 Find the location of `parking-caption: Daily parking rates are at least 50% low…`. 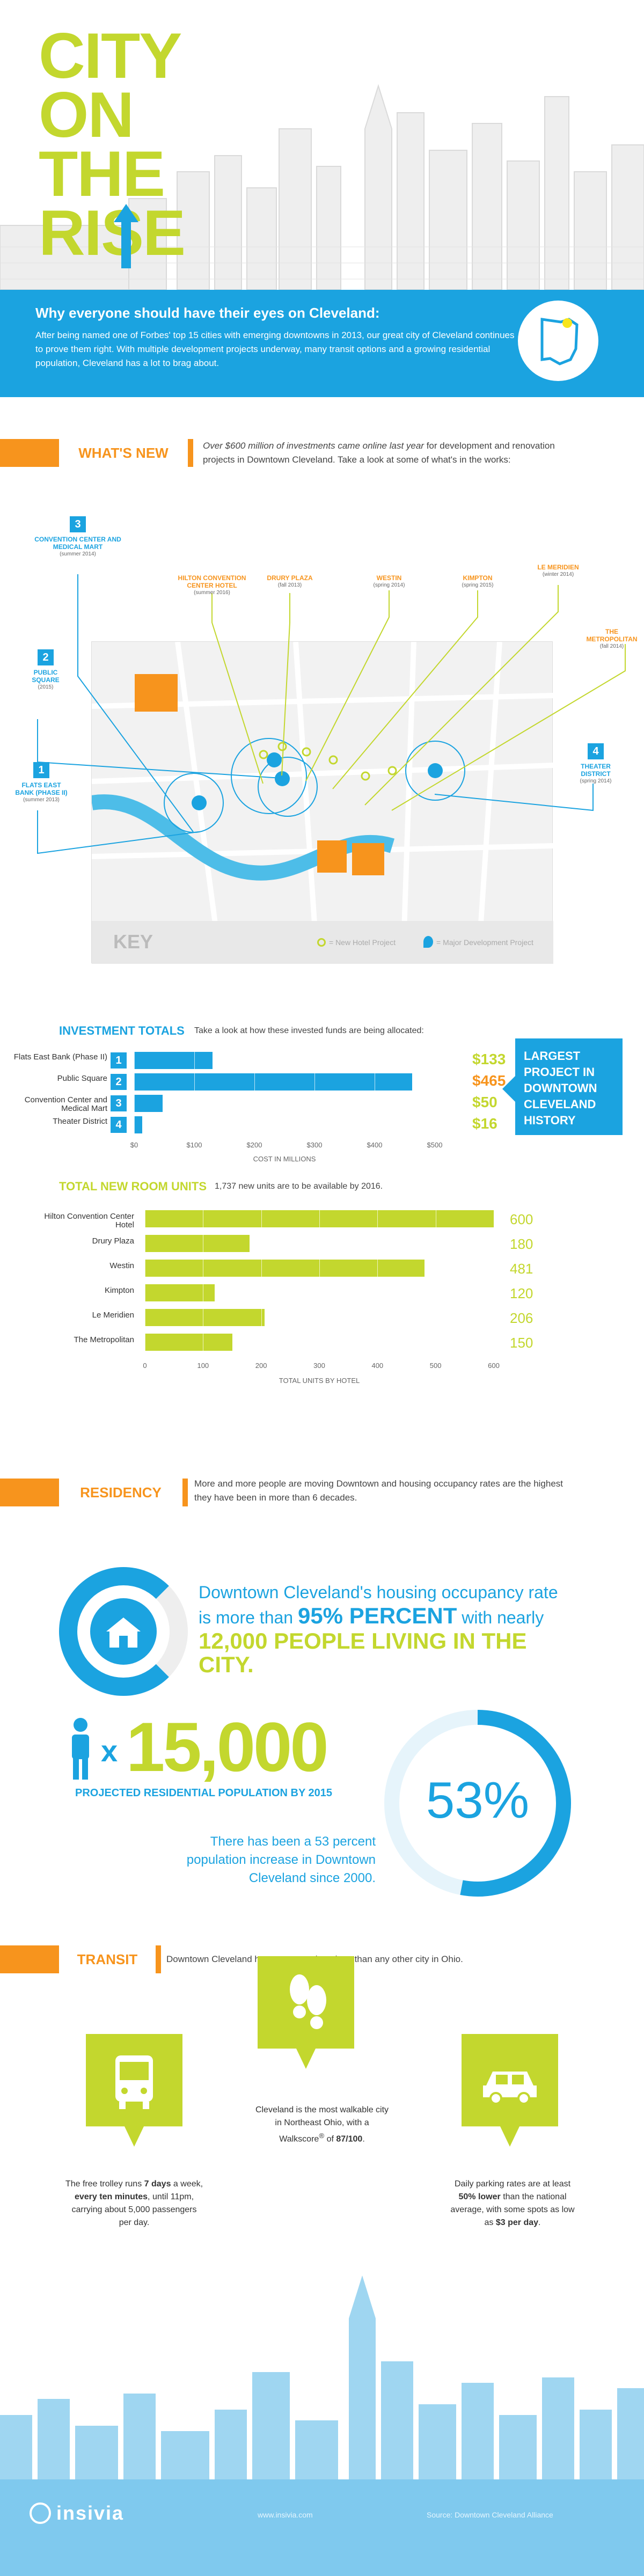

parking-caption: Daily parking rates are at least 50% low… is located at coordinates (512, 2203).